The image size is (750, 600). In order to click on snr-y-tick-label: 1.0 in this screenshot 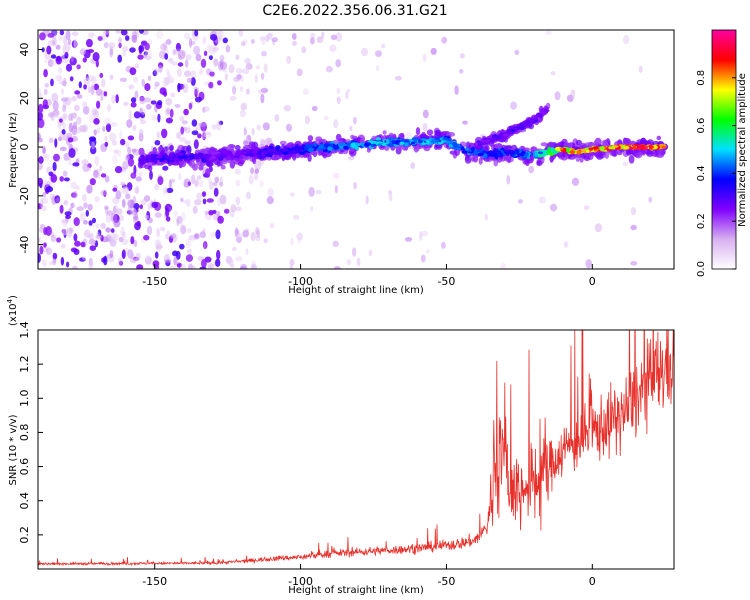, I will do `click(24, 399)`.